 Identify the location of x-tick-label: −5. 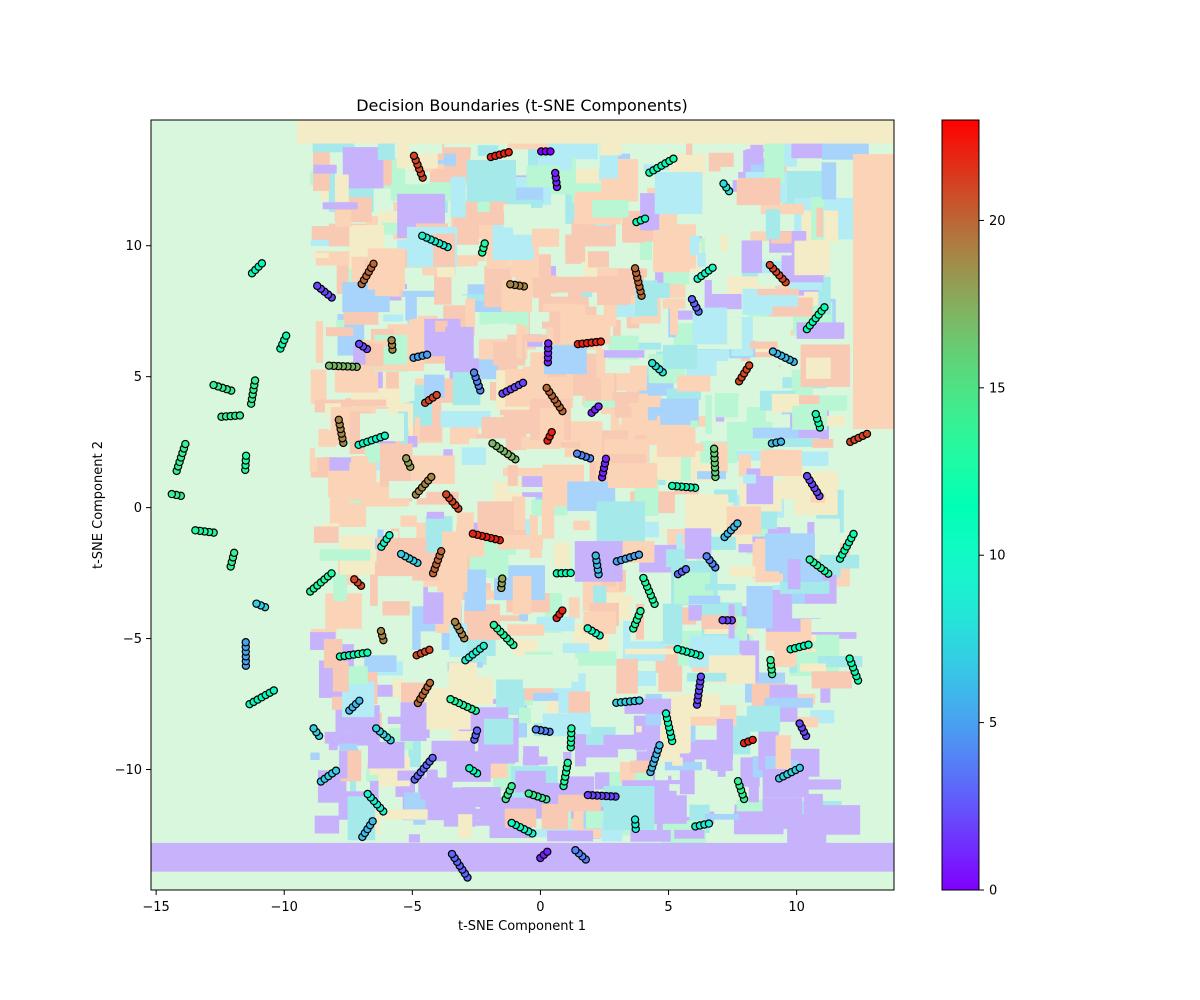
(412, 907).